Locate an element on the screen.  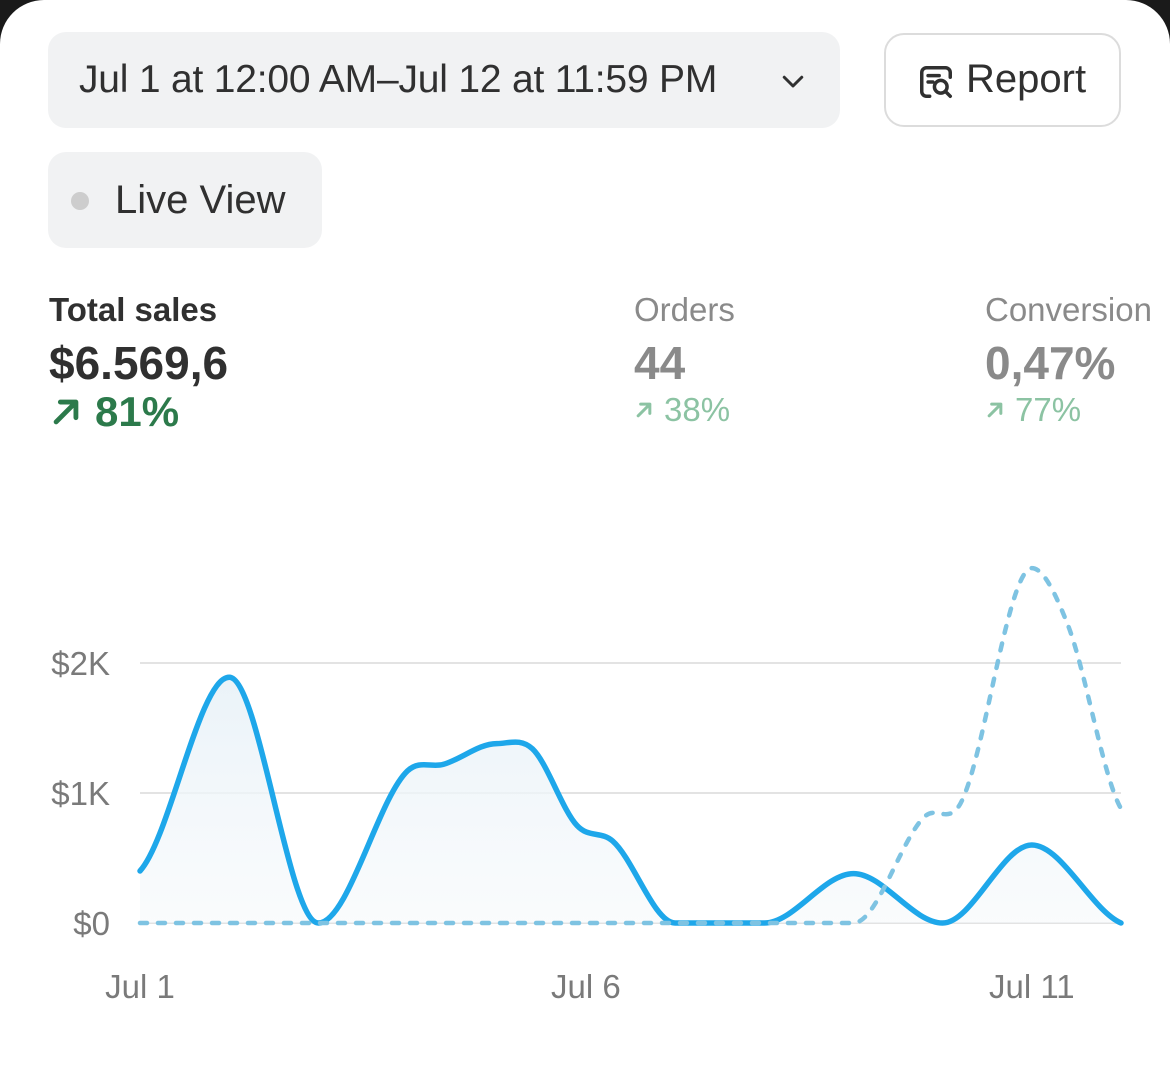
metric-value: $6.569,6 is located at coordinates (139, 363).